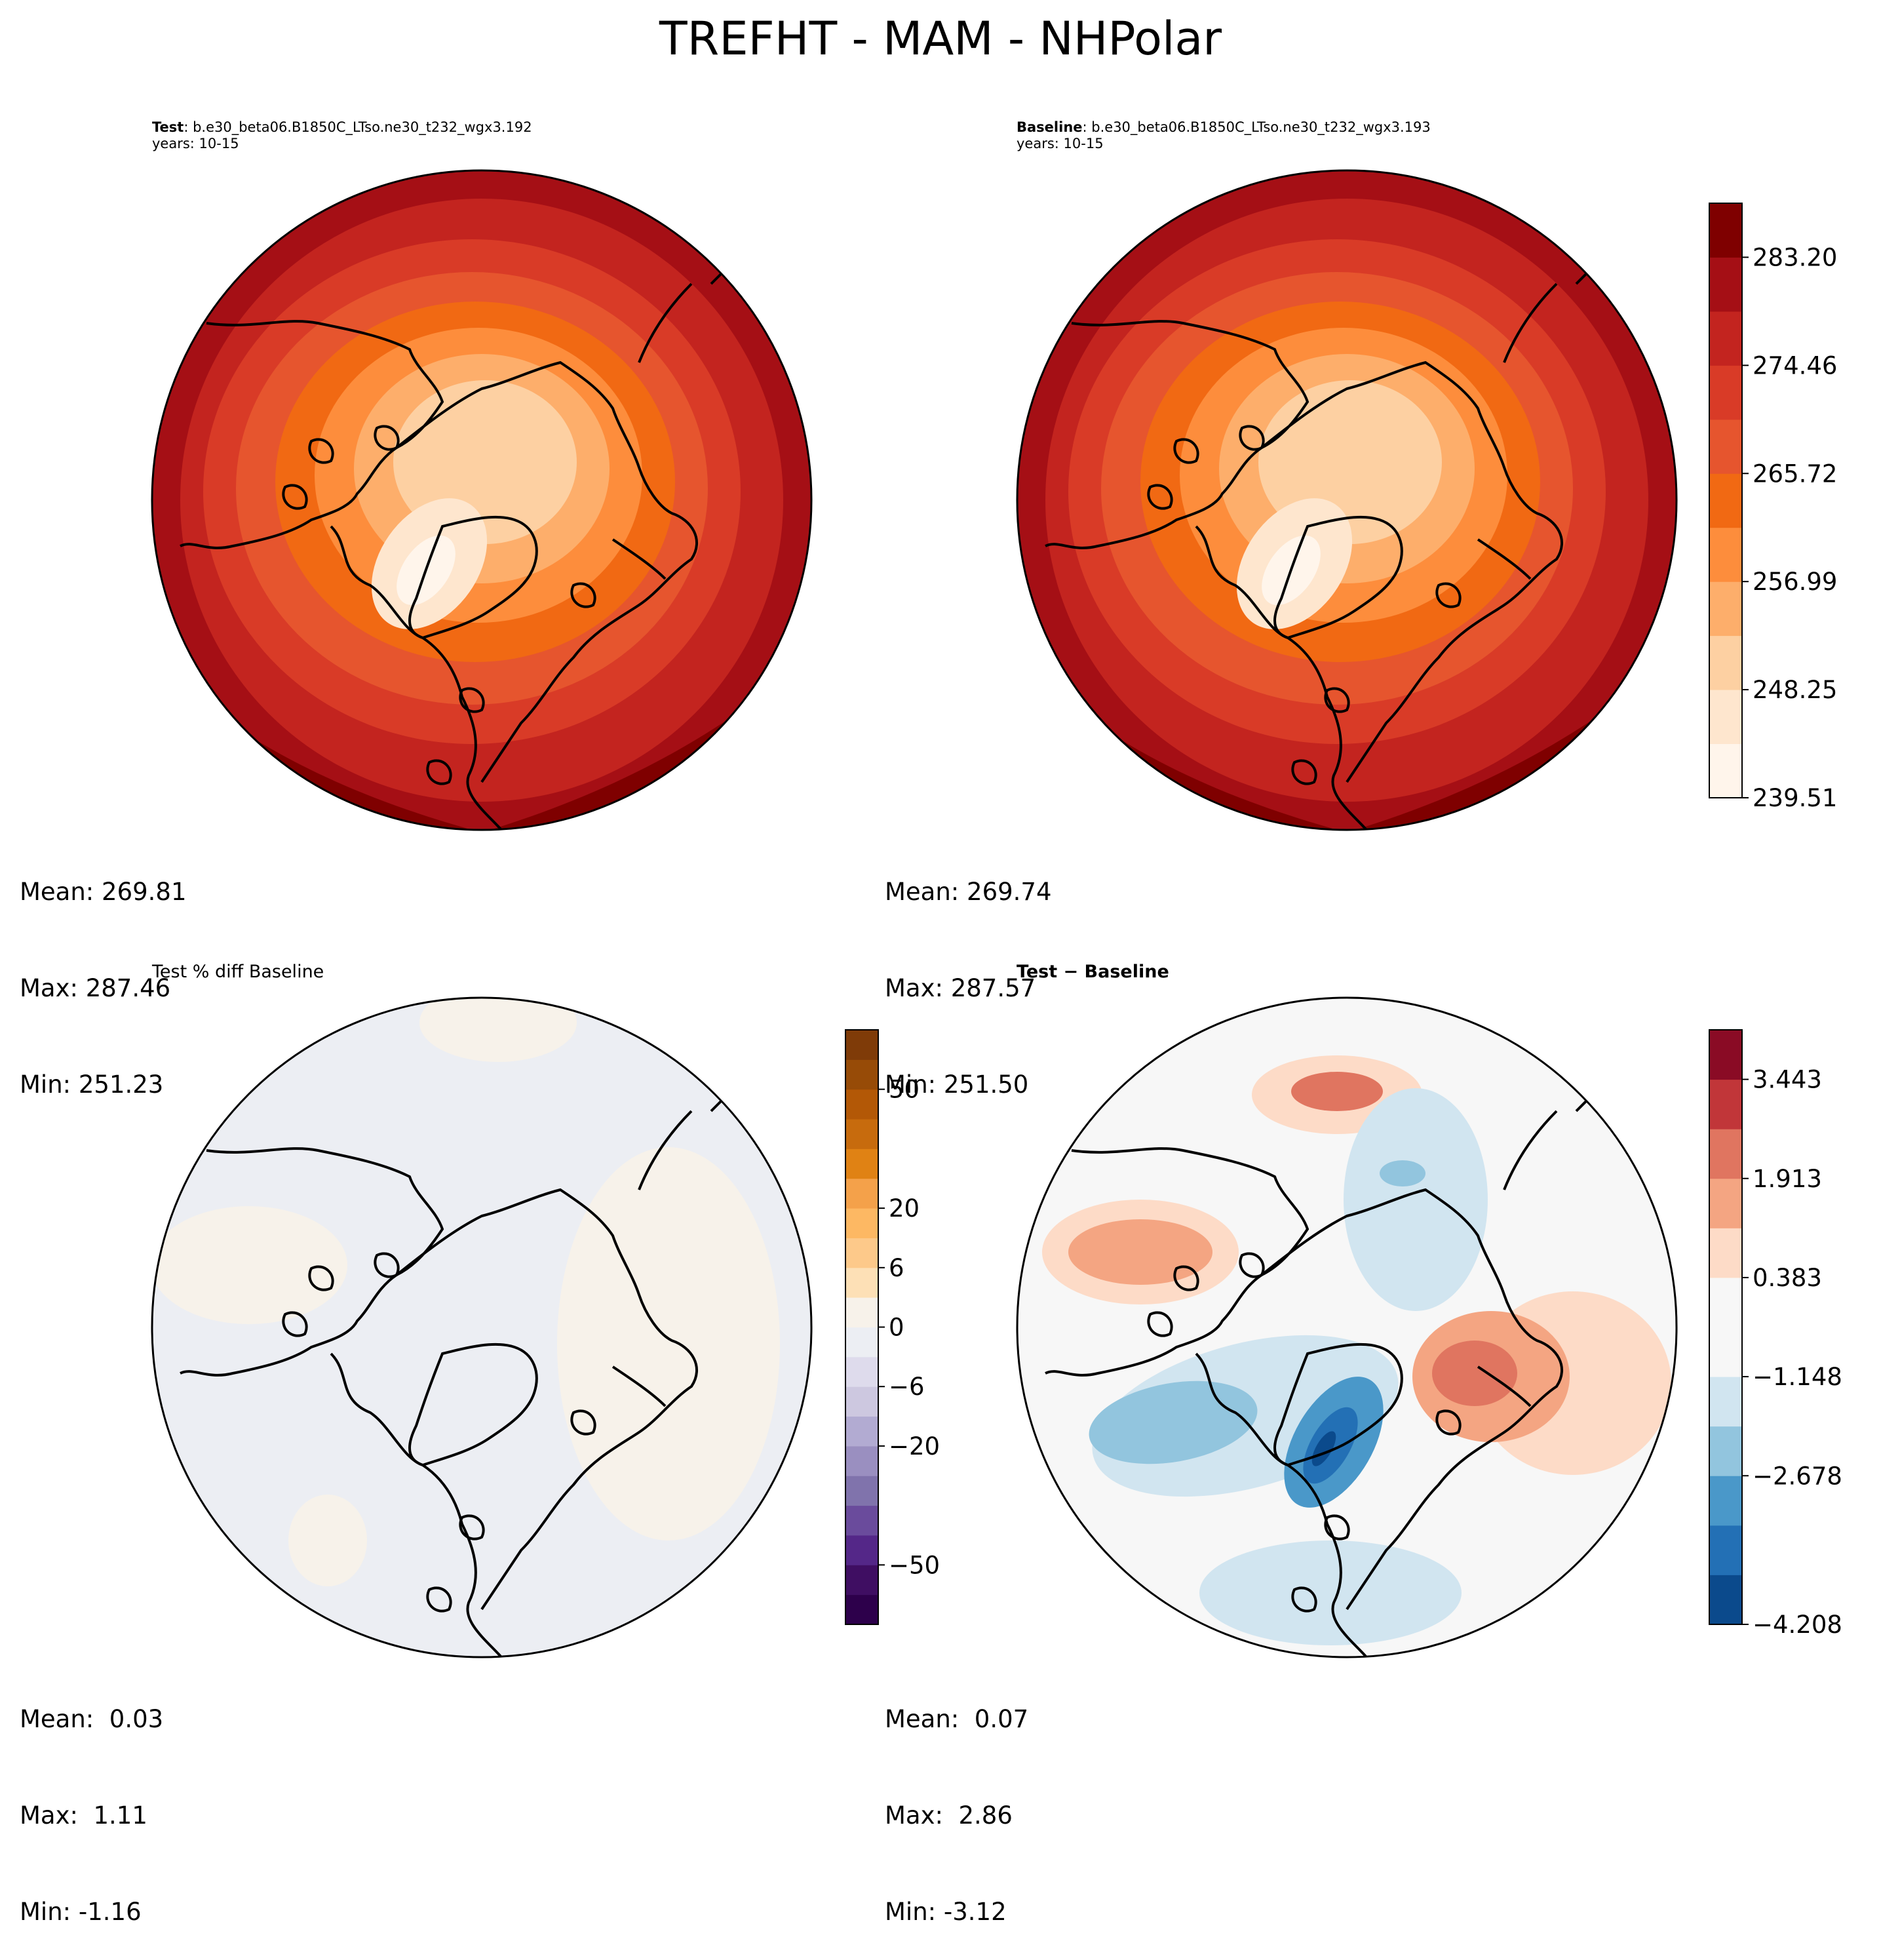 This screenshot has width=1881, height=1960. Describe the element at coordinates (1798, 1476) in the screenshot. I see `rdbu-colorbar-tick-label: −2.678` at that location.